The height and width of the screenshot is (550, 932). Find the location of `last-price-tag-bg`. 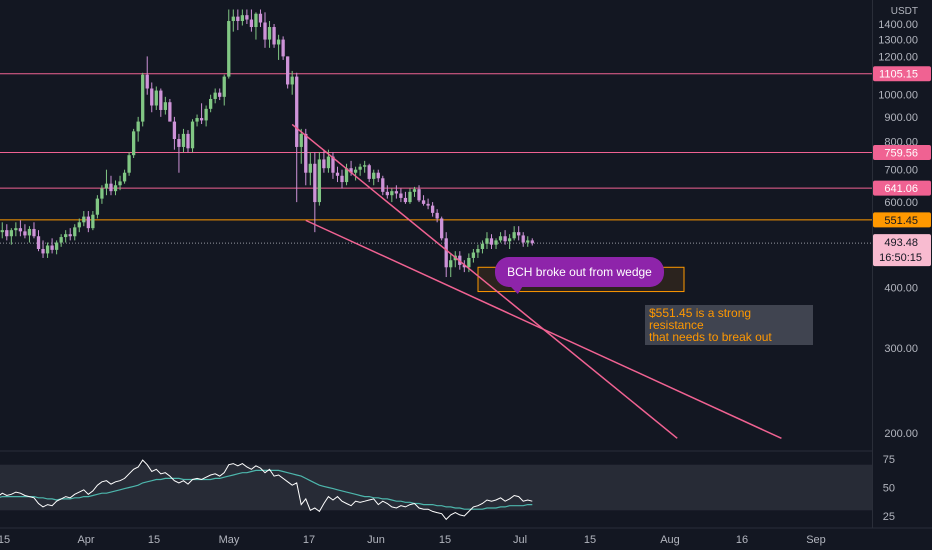

last-price-tag-bg is located at coordinates (902, 250).